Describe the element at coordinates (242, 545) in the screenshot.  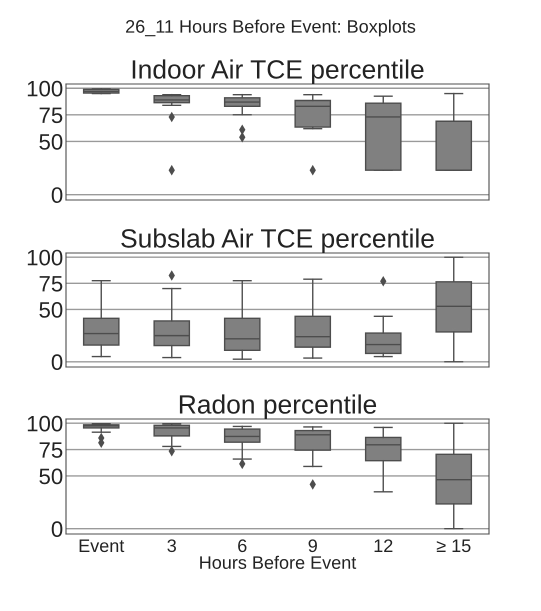
I see `x-tick-label: 6` at that location.